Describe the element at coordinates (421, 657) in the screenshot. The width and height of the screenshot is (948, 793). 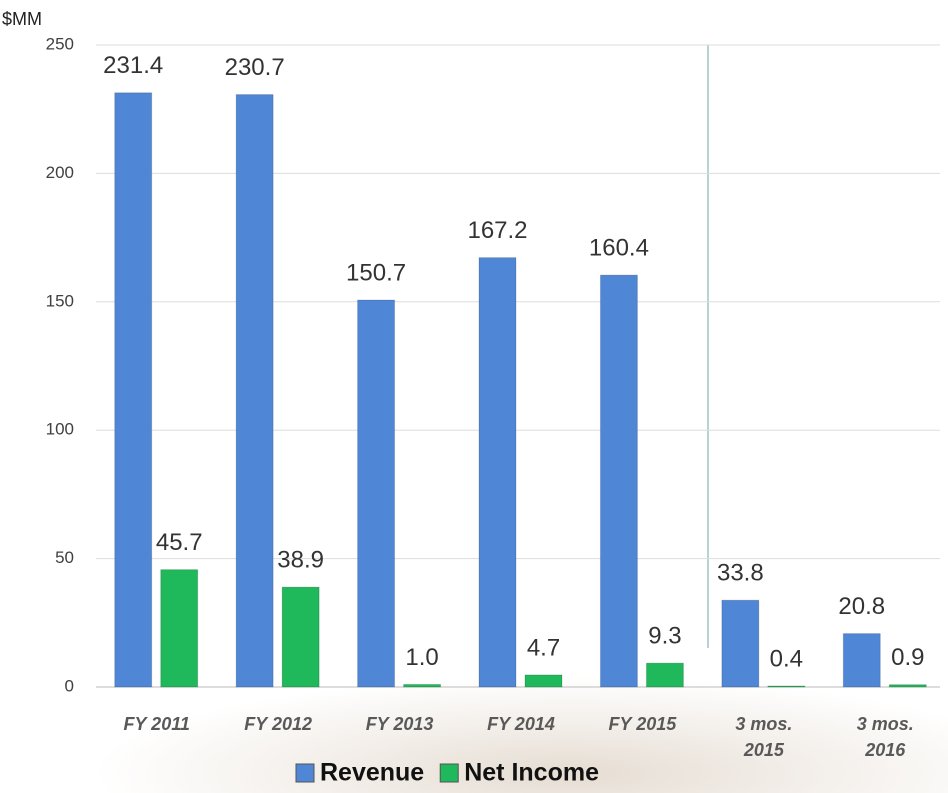
I see `data-label: 1.0` at that location.